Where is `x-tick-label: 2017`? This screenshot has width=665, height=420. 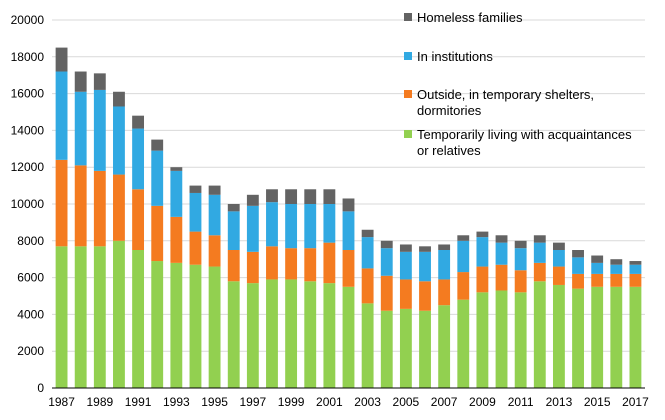
x-tick-label: 2017 is located at coordinates (635, 402).